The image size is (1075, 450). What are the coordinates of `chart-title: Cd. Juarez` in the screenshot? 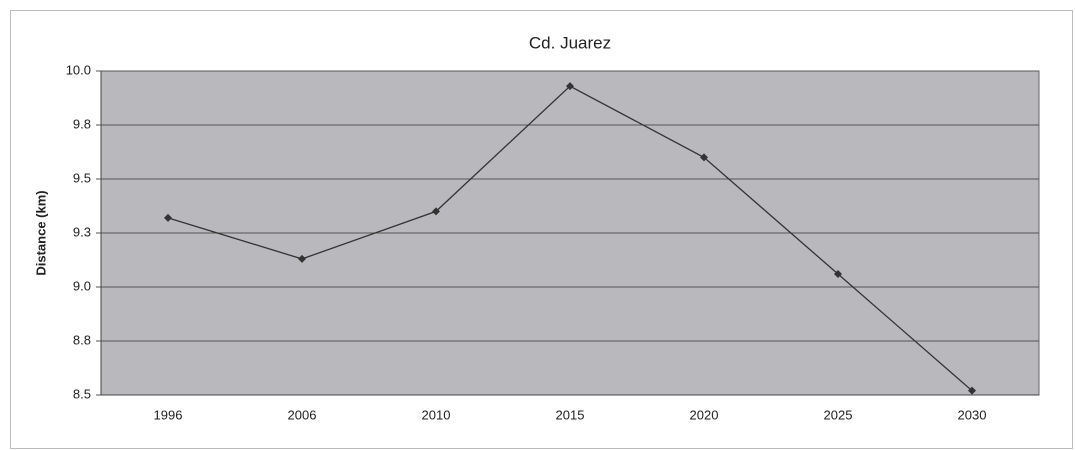 It's located at (570, 42).